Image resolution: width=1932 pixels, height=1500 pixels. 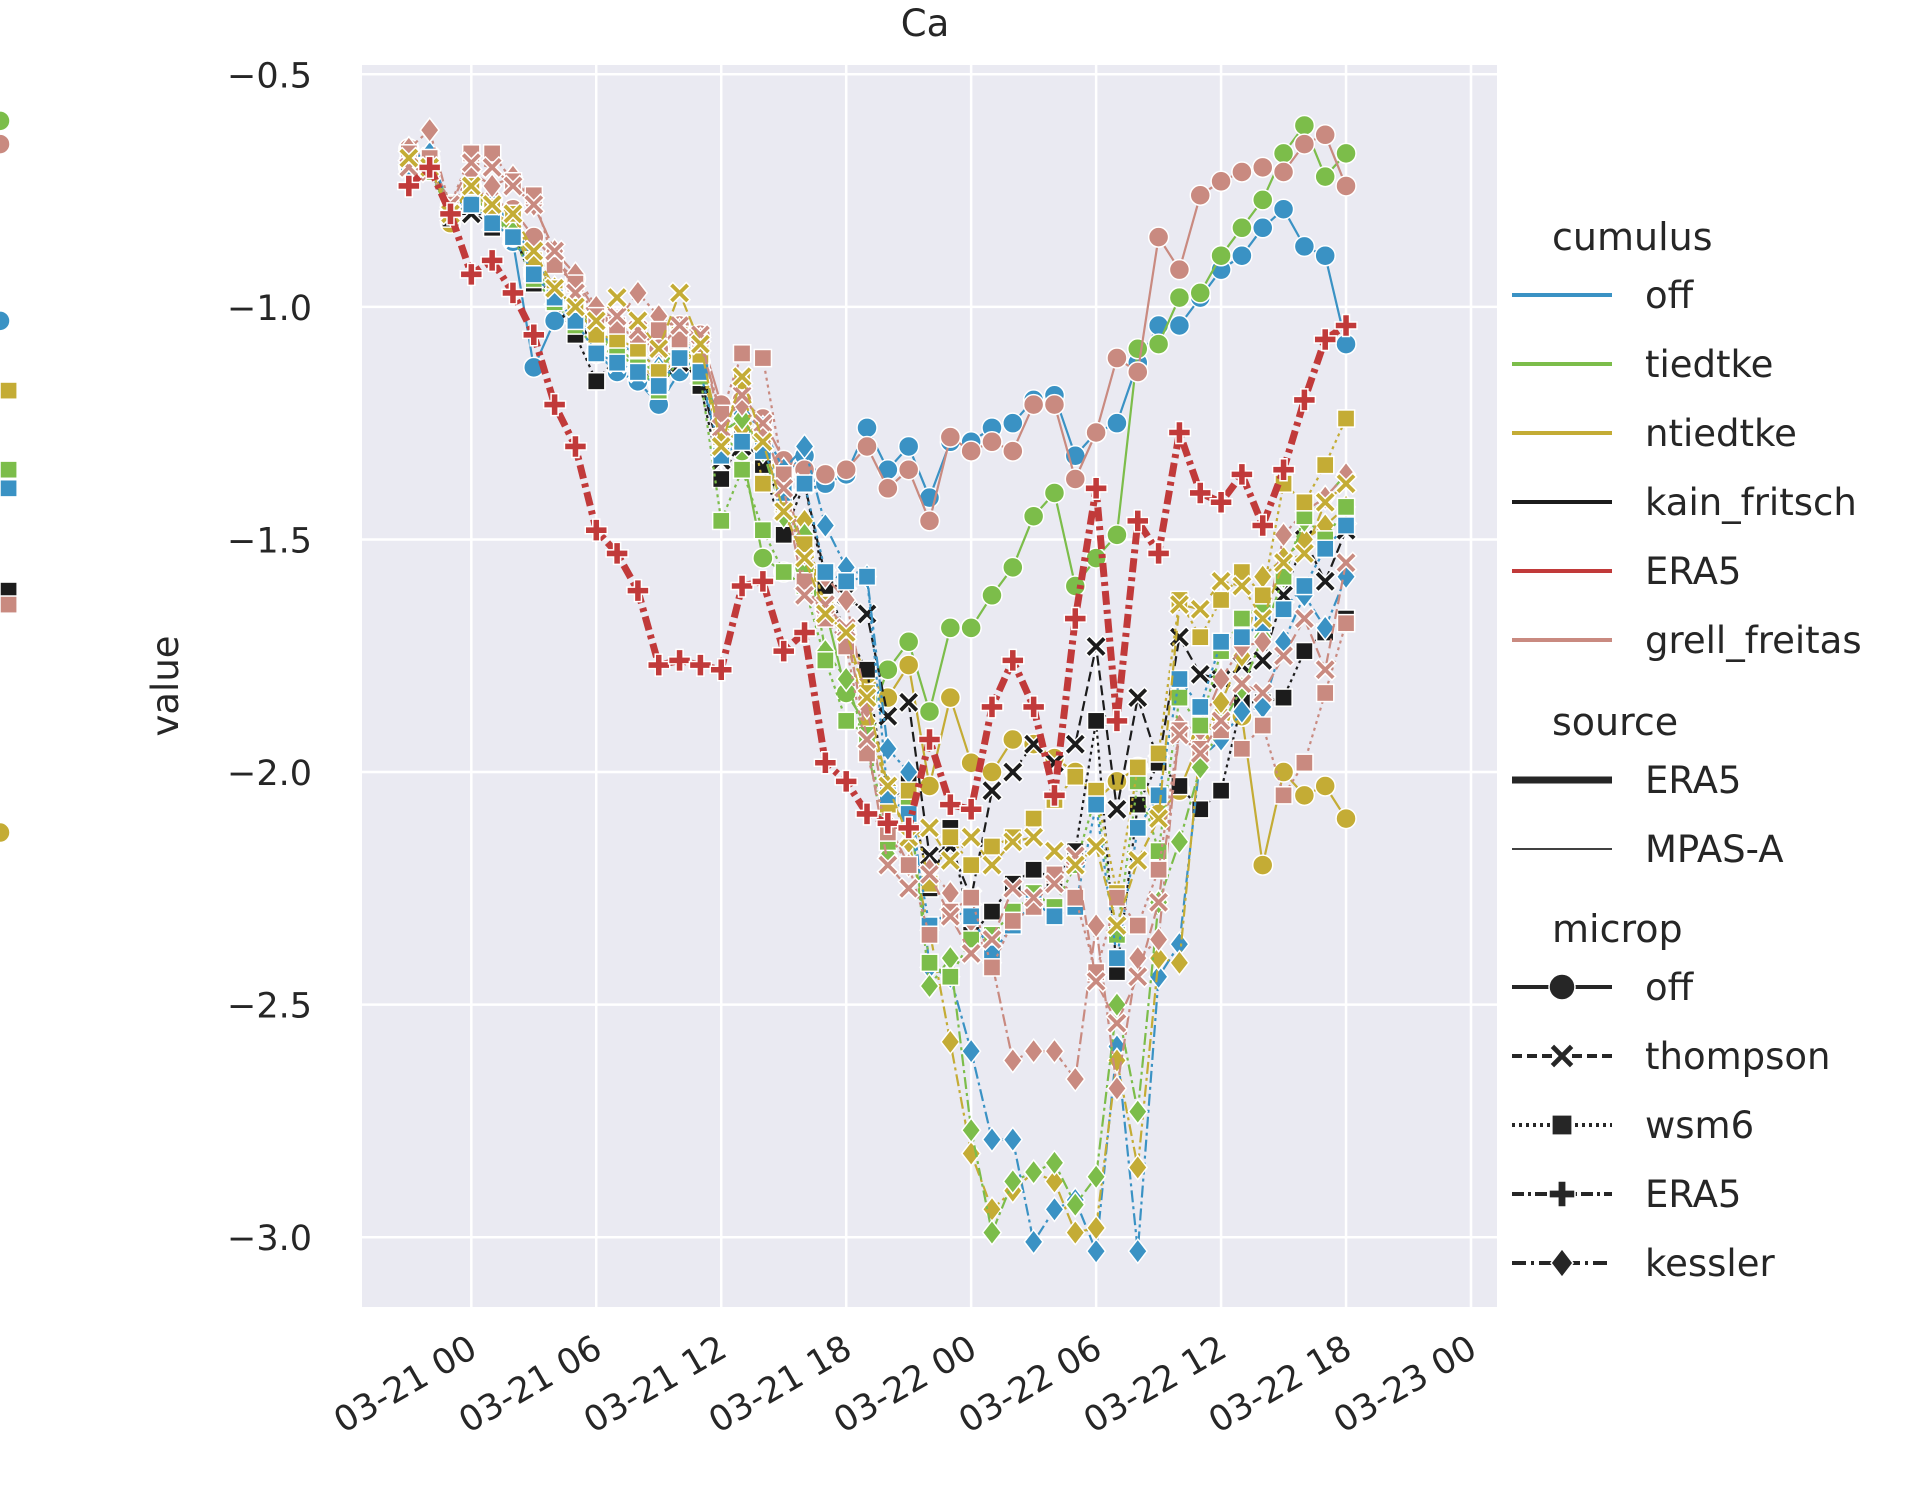 I want to click on x-tick-label: 03-21 18, so click(x=780, y=1384).